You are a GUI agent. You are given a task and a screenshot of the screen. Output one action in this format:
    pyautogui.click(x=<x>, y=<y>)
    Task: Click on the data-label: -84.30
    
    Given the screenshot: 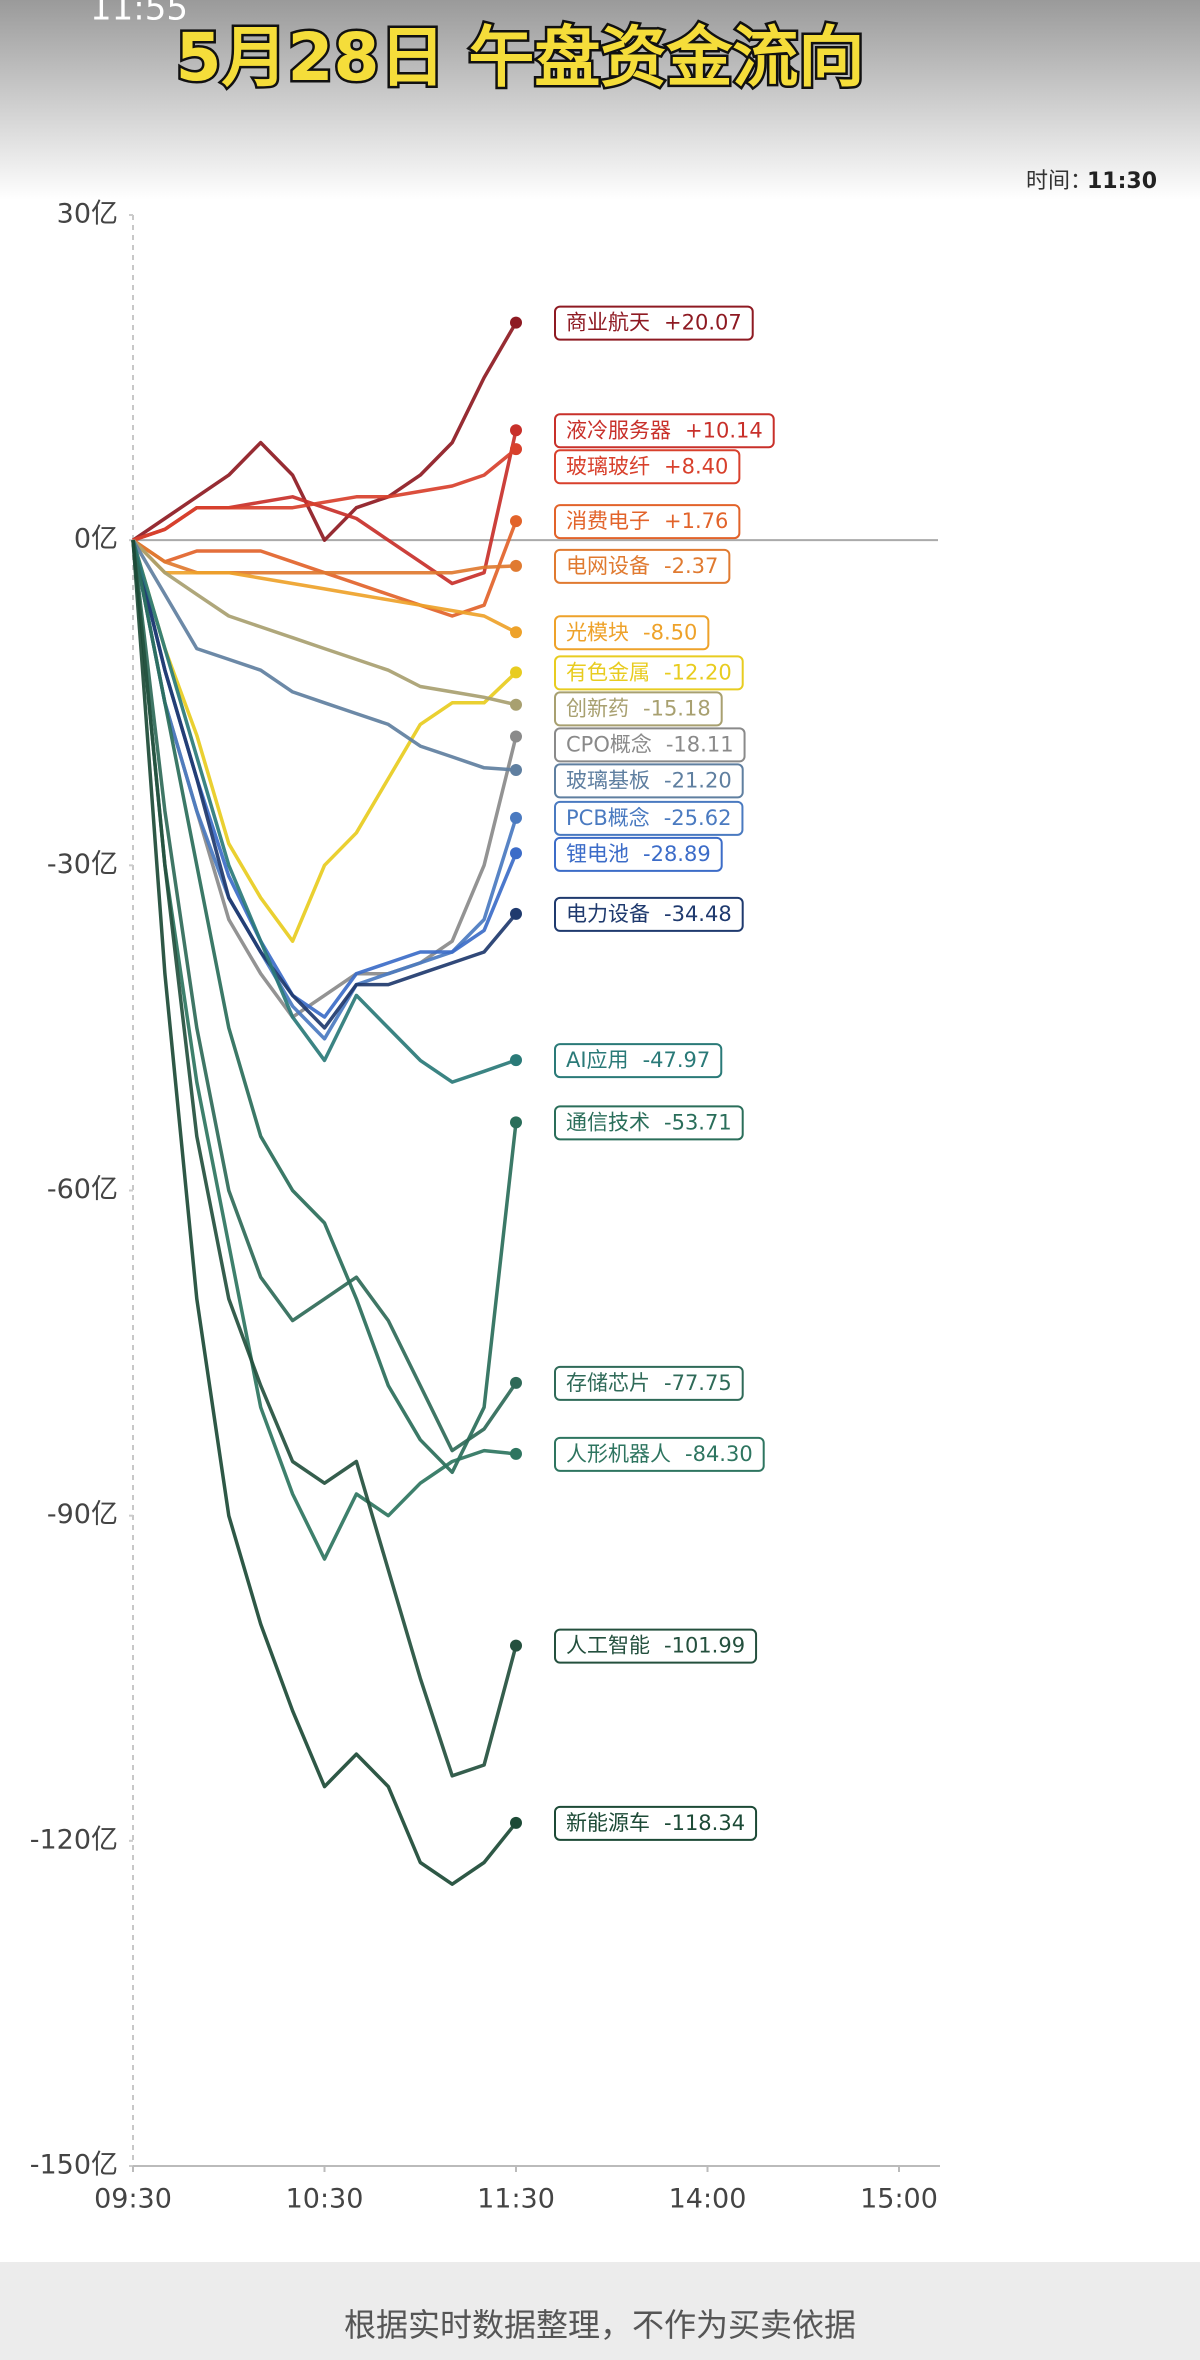 What is the action you would take?
    pyautogui.click(x=719, y=1454)
    